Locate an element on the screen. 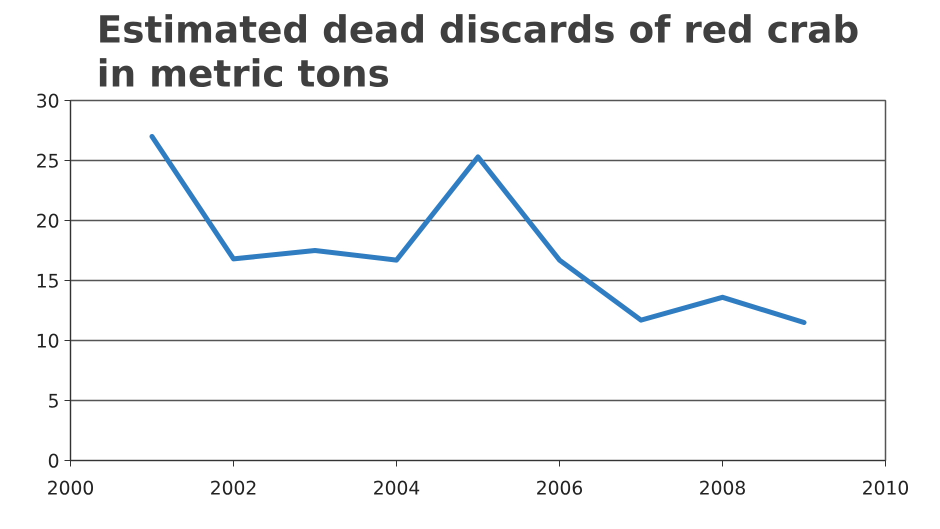  x-tick-label: 2004 is located at coordinates (396, 489).